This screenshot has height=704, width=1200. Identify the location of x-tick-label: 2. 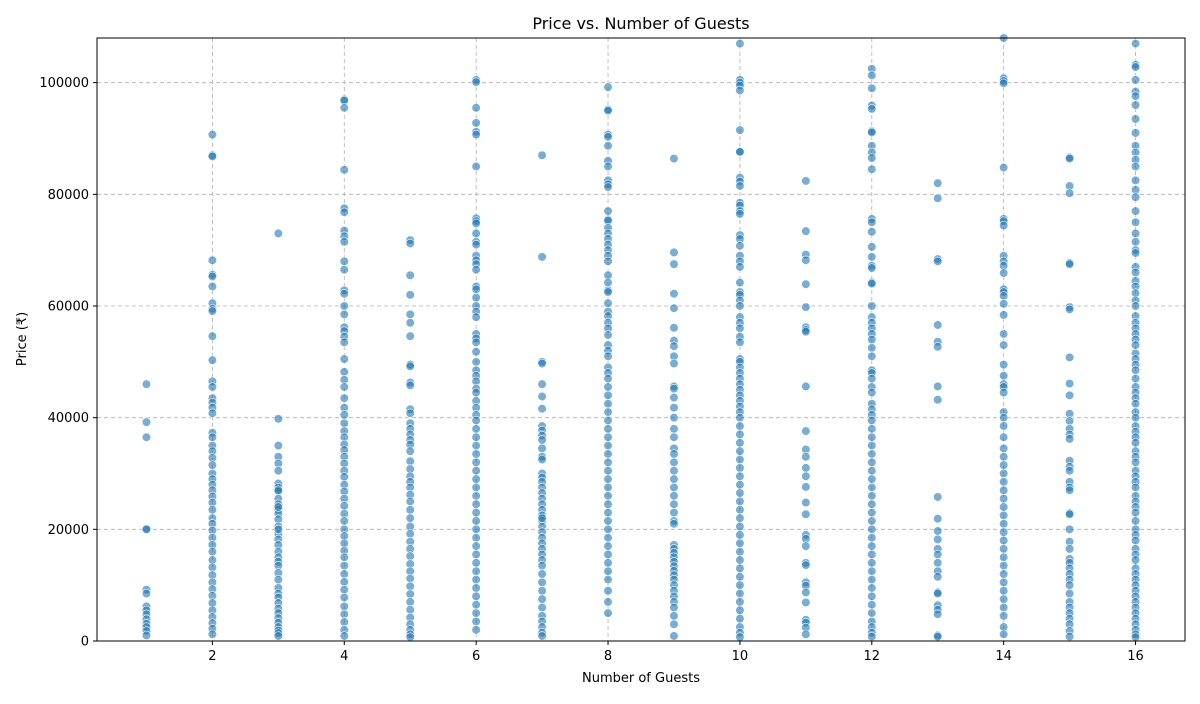
(212, 656).